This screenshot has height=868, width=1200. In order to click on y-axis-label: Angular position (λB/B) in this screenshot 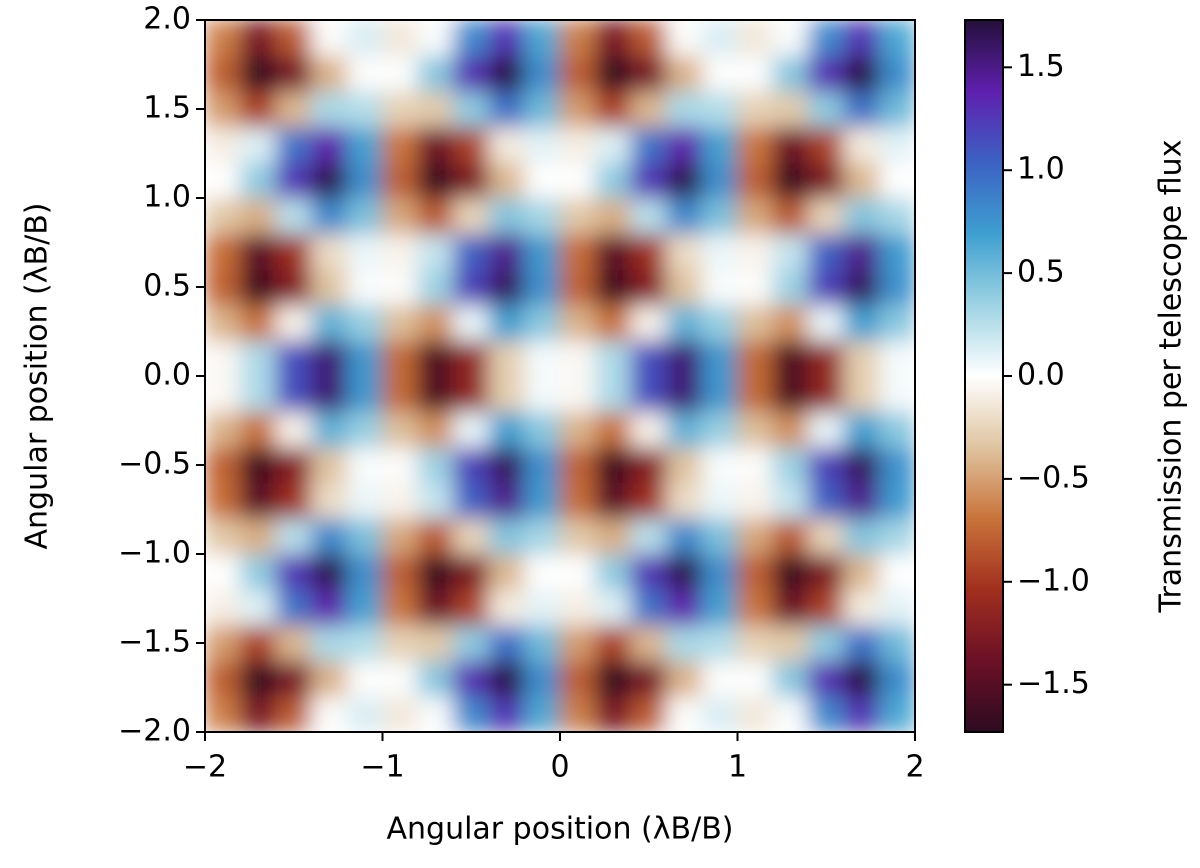, I will do `click(37, 376)`.